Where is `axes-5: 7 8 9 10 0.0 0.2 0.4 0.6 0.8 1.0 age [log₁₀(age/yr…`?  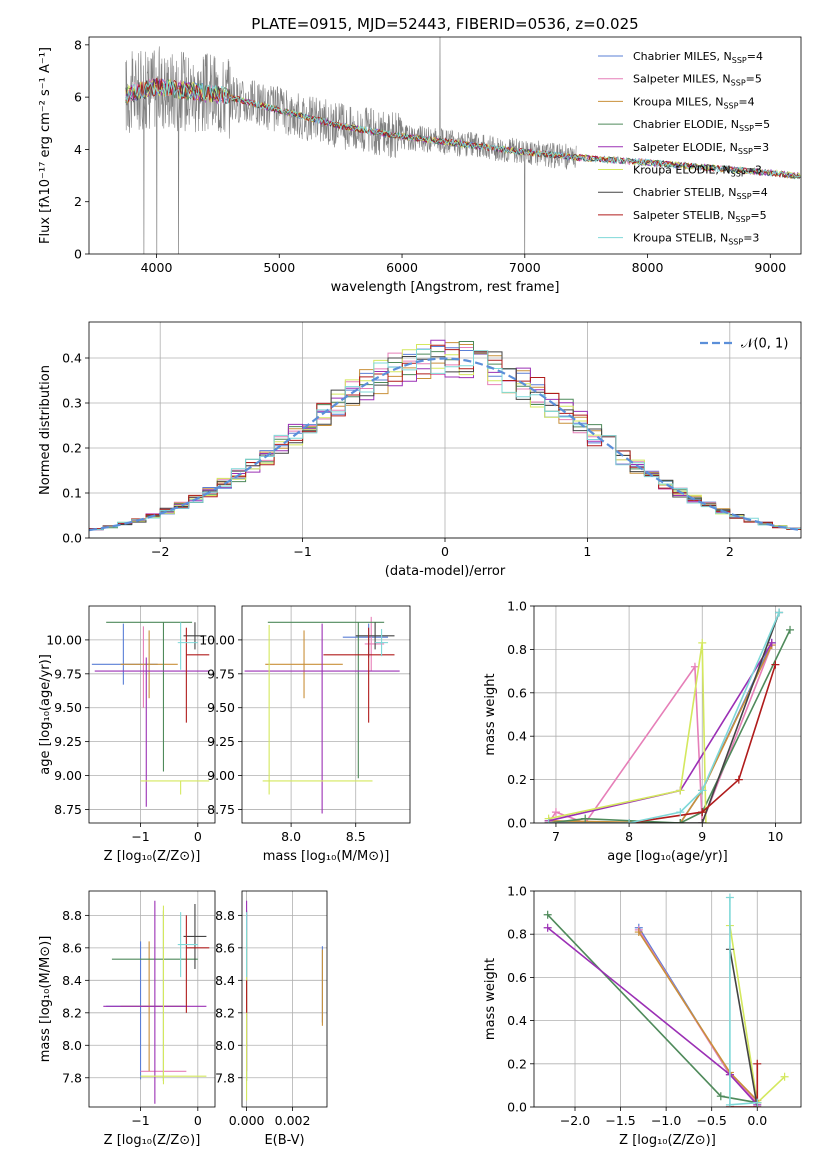
axes-5: 7 8 9 10 0.0 0.2 0.4 0.6 0.8 1.0 age [log₁₀(age/yr… is located at coordinates (642, 731).